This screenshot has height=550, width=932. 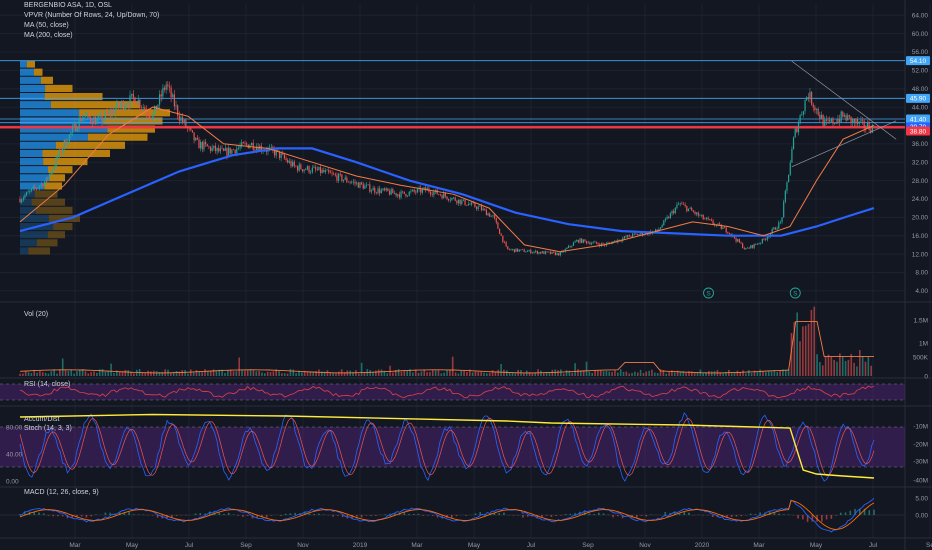 I want to click on pane-tick-label: -40M, so click(x=920, y=480).